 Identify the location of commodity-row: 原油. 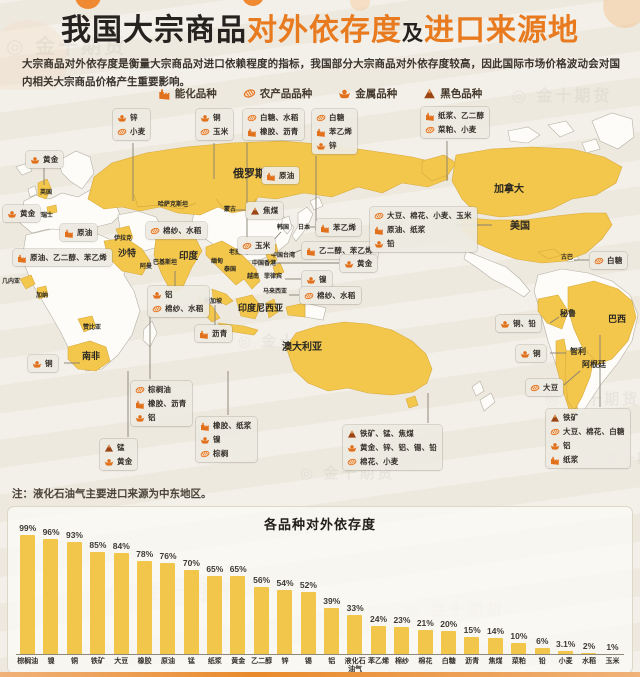
(78, 232).